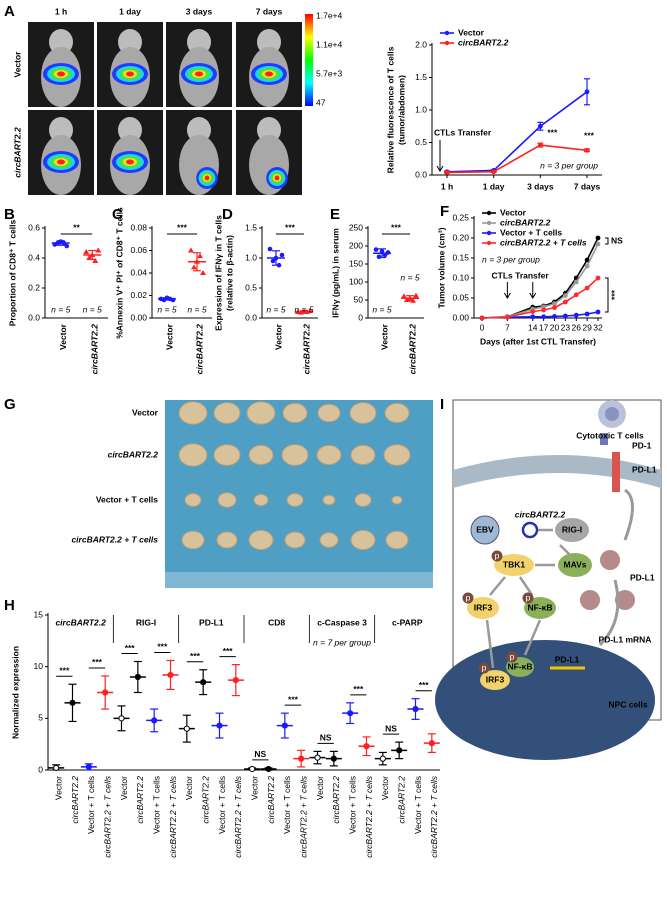 The width and height of the screenshot is (667, 904). Describe the element at coordinates (625, 639) in the screenshot. I see `diagram-label: PD-L1 mRNA` at that location.